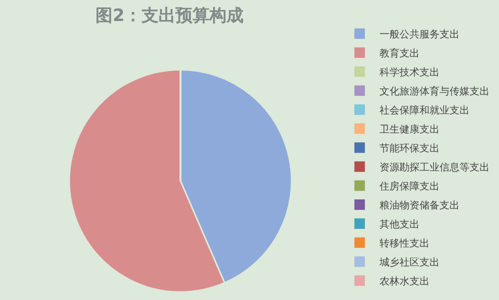 This screenshot has width=499, height=300. Describe the element at coordinates (425, 110) in the screenshot. I see `legend-label: 社会保障和就业支出` at that location.